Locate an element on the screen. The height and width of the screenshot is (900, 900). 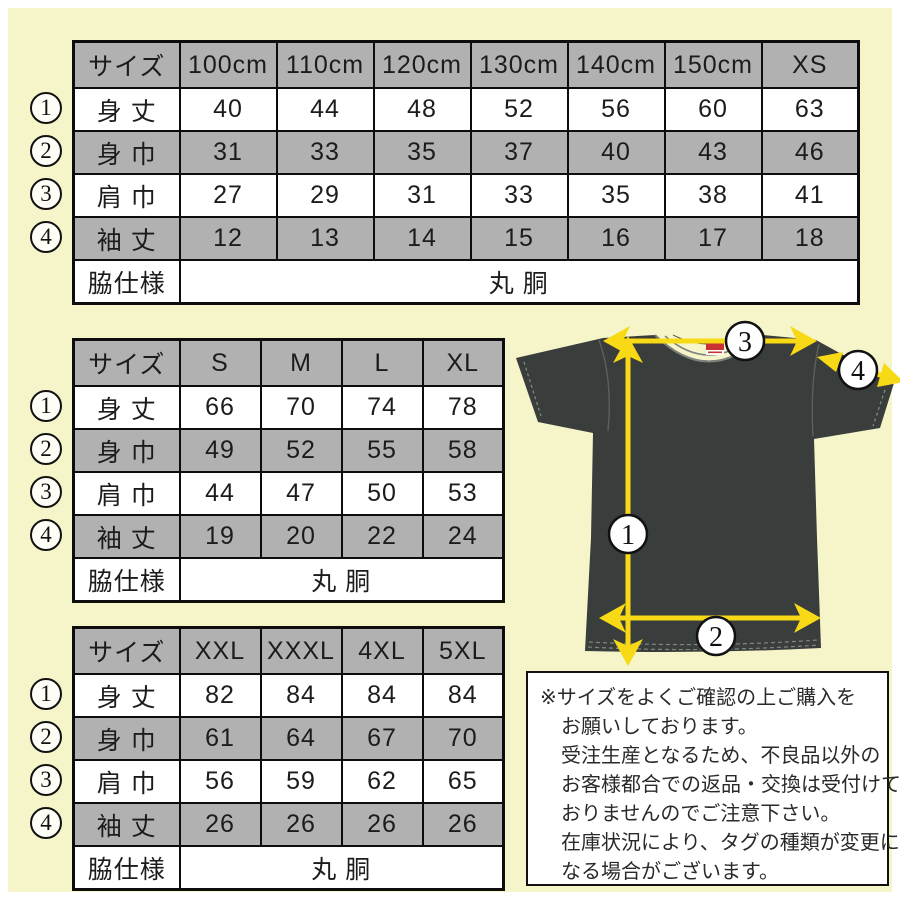
table-row-body-width: 身 巾 49 52 55 58 is located at coordinates (288, 450).